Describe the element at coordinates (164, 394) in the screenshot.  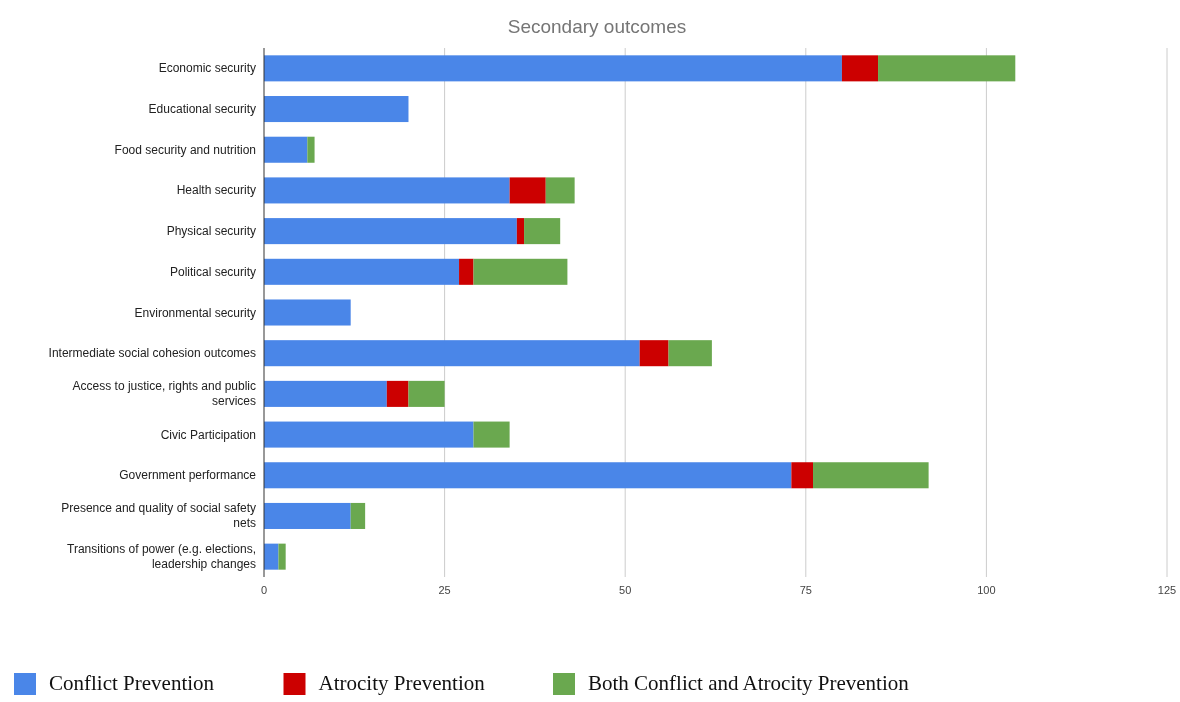
I see `y-tick-label: Access to justice, rights and public services` at that location.